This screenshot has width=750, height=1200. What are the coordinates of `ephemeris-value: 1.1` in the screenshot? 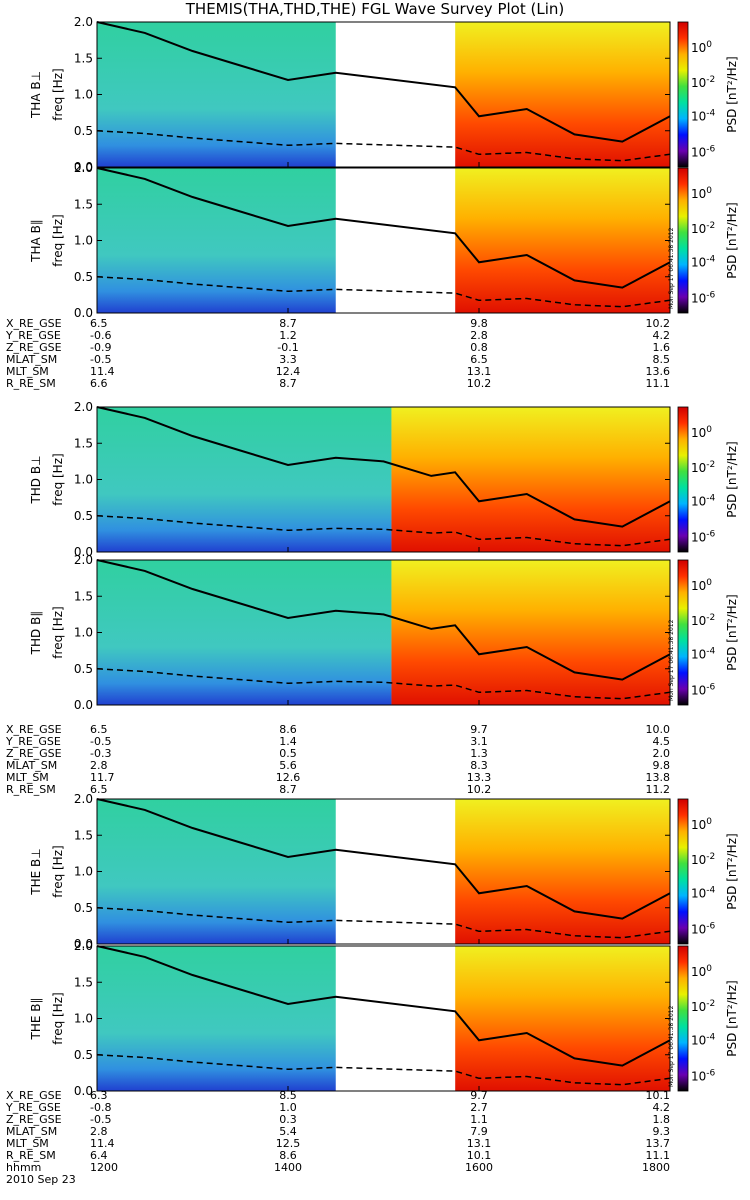 It's located at (479, 1119).